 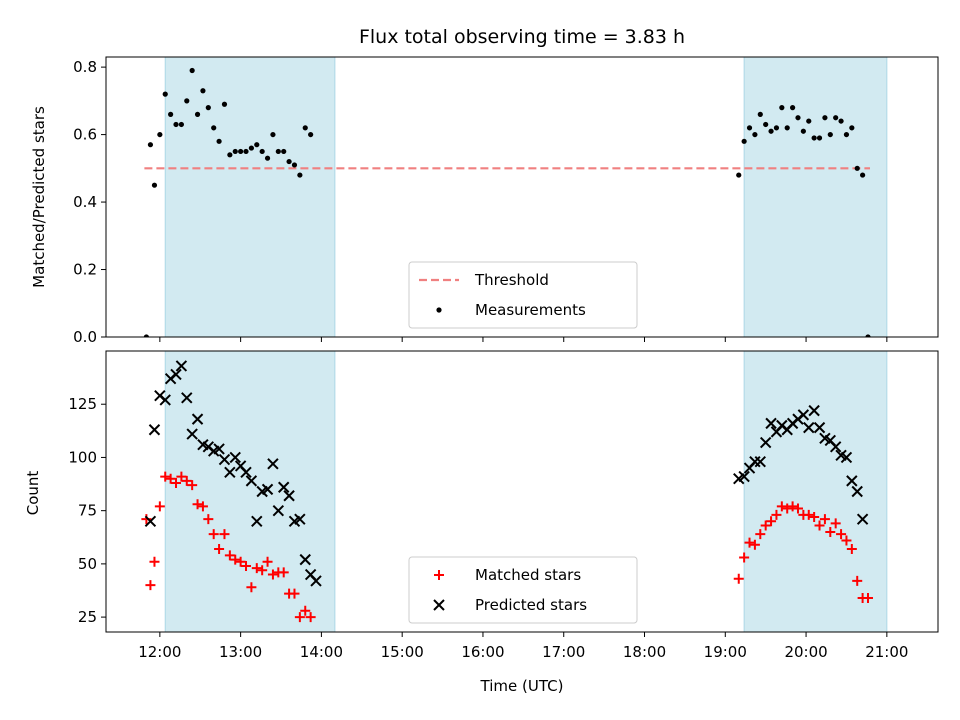 I want to click on bottom-legend: Matched stars Predicted stars, so click(x=523, y=590).